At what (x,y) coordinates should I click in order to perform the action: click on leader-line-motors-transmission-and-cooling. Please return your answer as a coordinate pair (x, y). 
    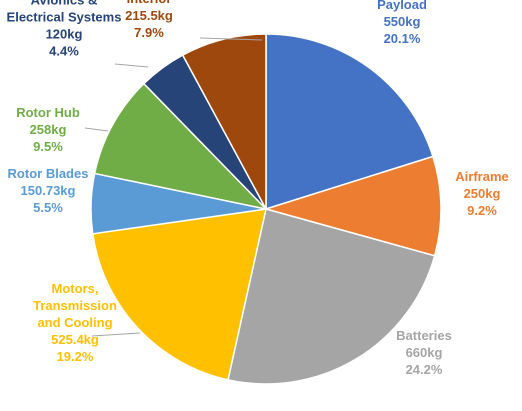
    Looking at the image, I should click on (116, 334).